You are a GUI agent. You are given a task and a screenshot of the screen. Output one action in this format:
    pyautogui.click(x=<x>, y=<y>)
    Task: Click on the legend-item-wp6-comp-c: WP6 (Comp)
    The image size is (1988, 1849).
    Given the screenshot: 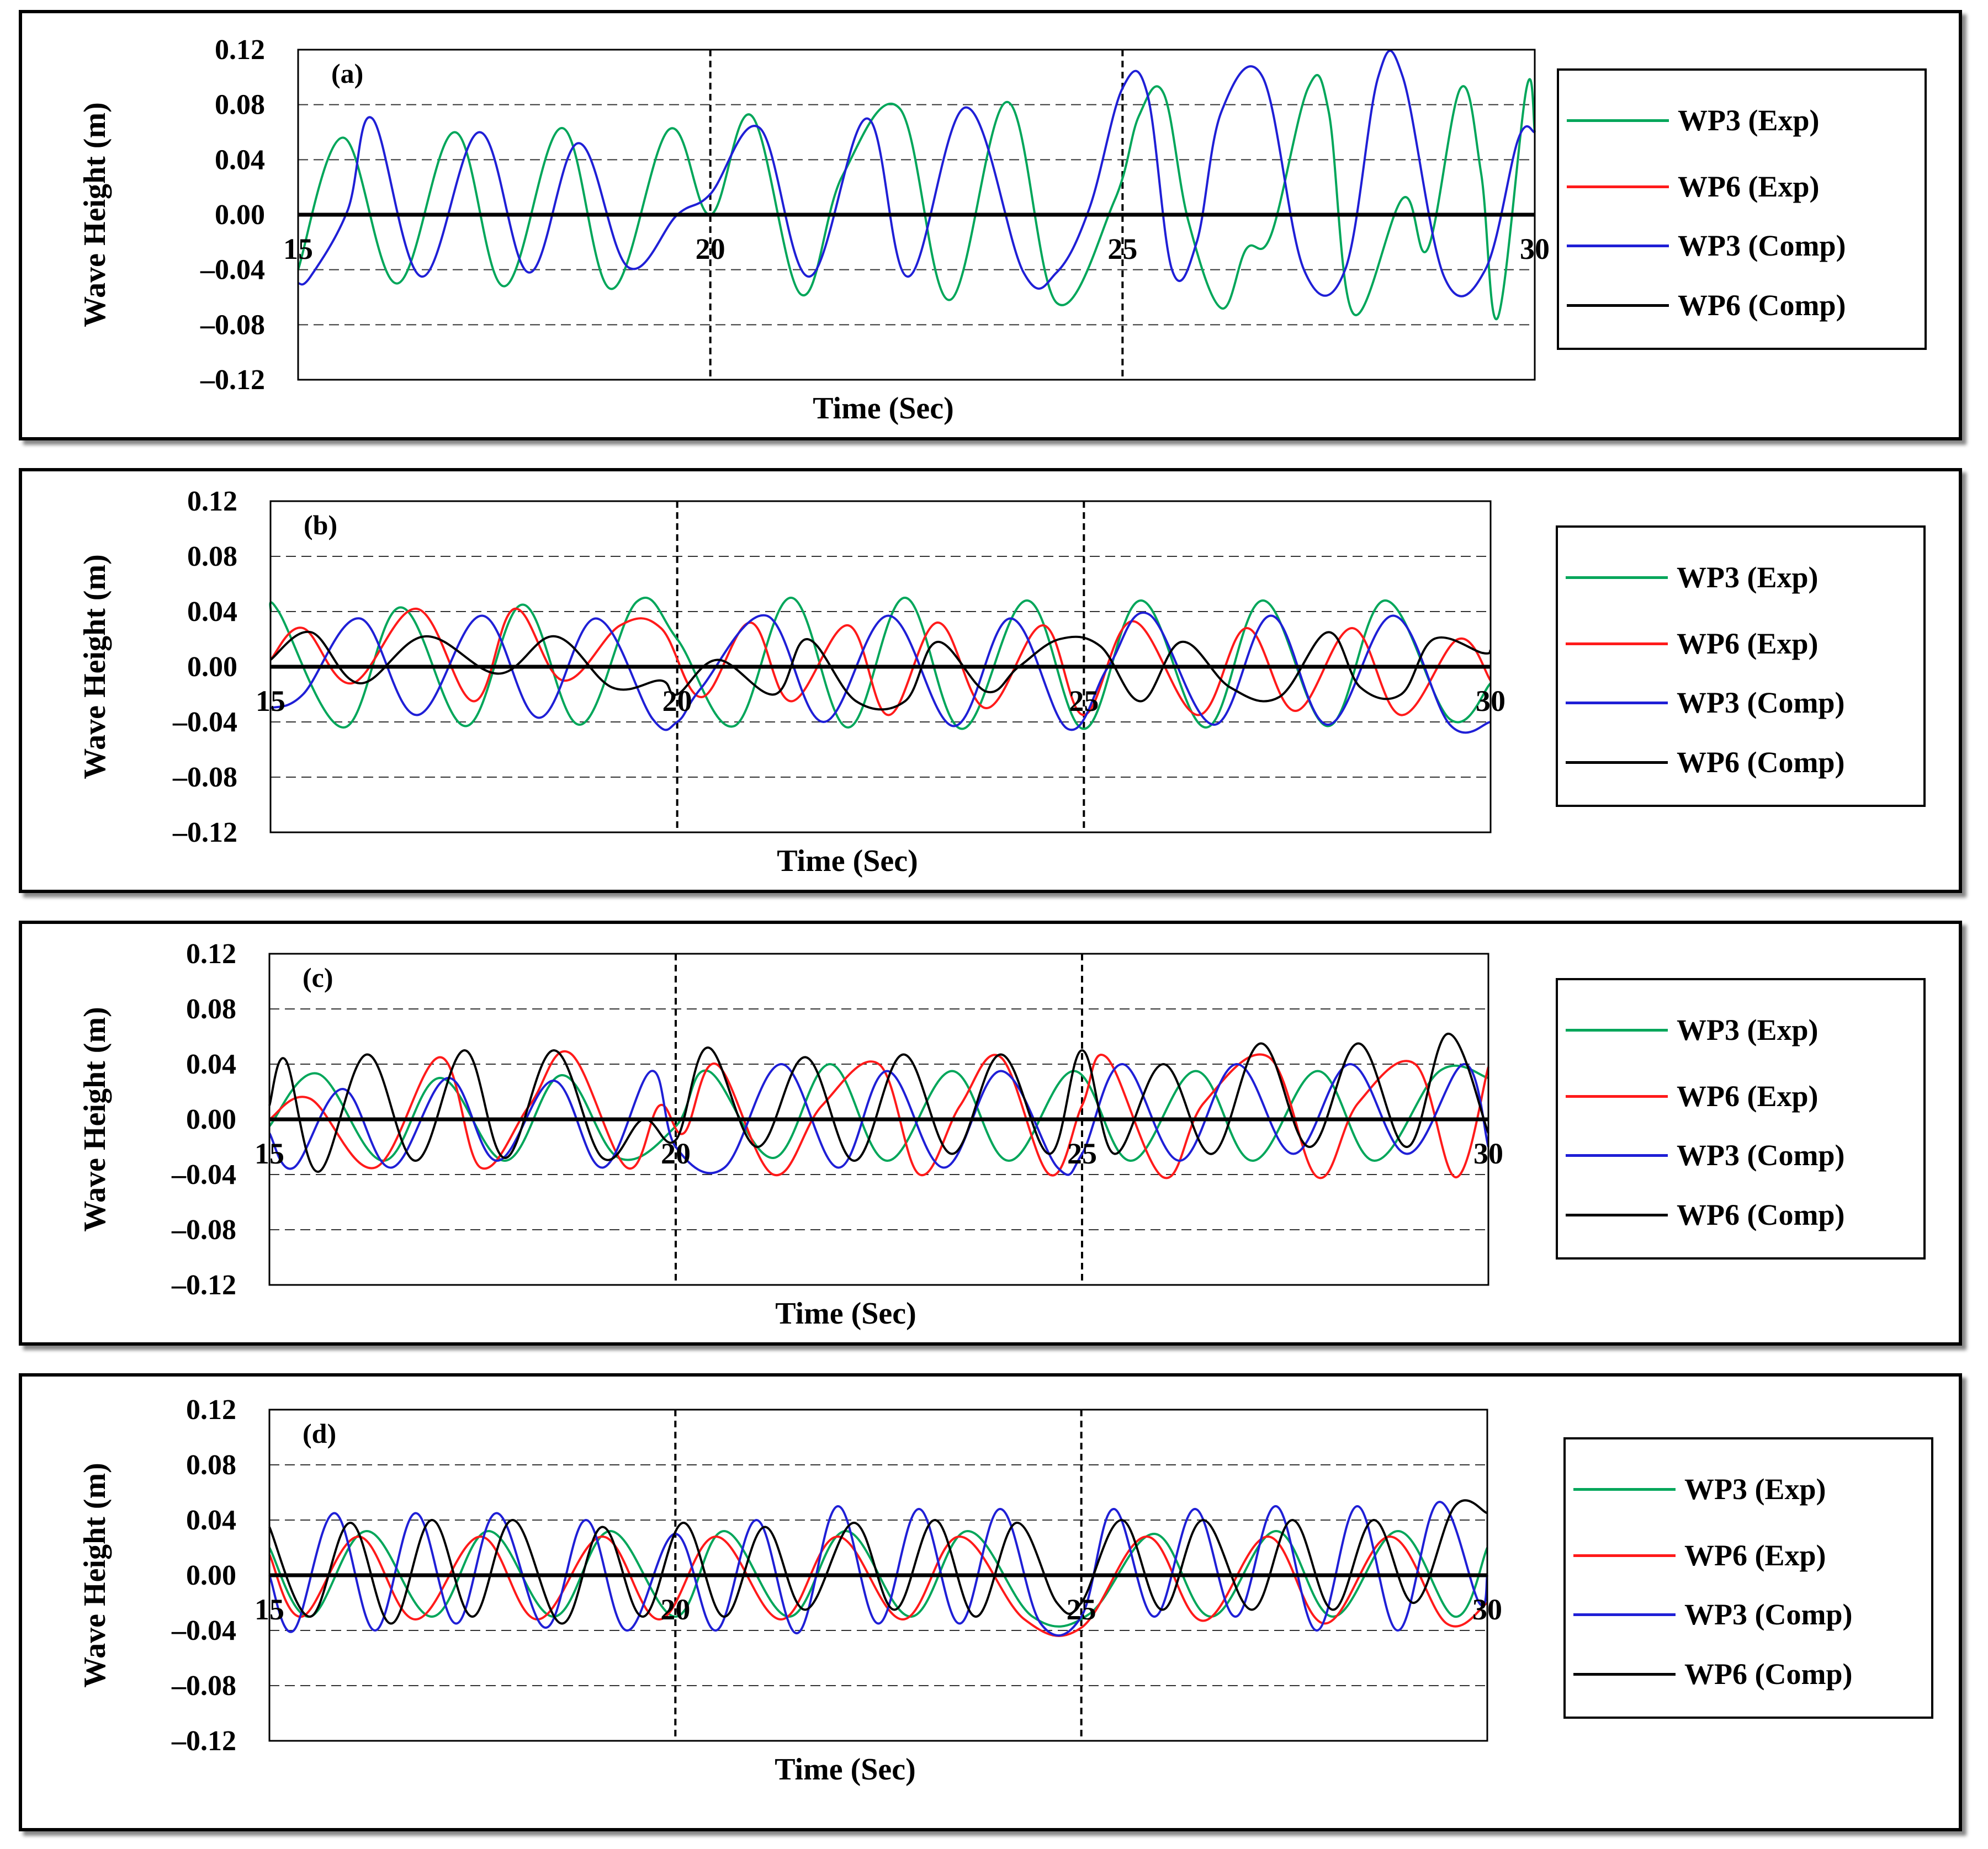 What is the action you would take?
    pyautogui.click(x=1740, y=1215)
    